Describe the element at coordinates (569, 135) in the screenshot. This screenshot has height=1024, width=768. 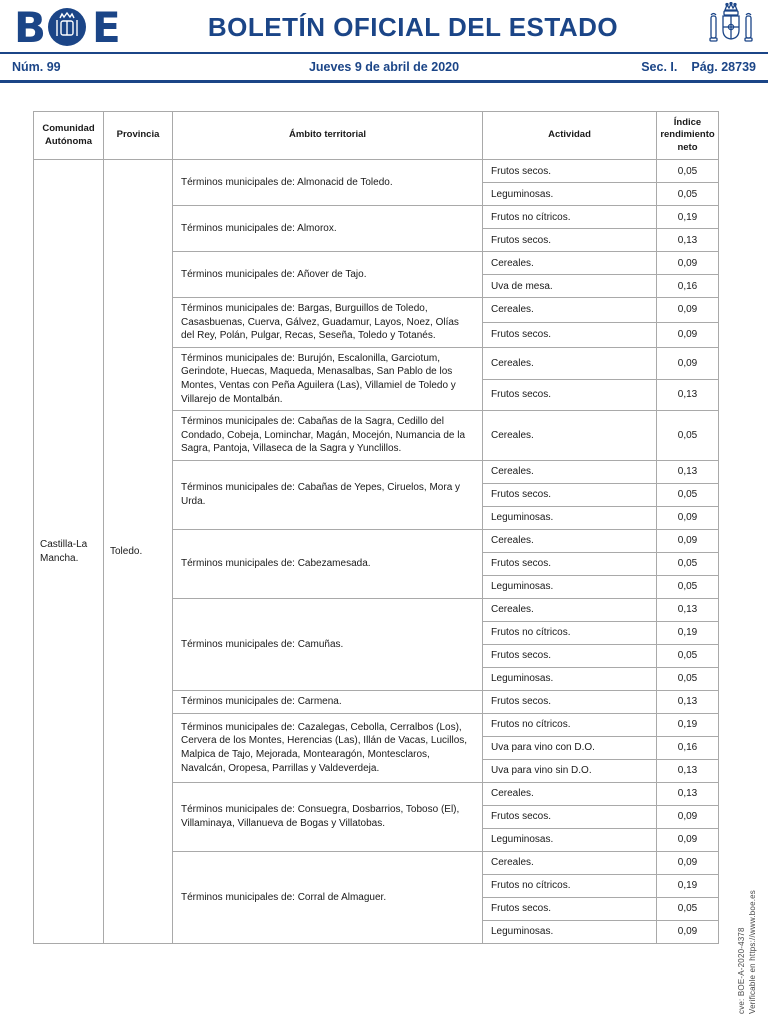
I see `col-header-actividad: Actividad` at that location.